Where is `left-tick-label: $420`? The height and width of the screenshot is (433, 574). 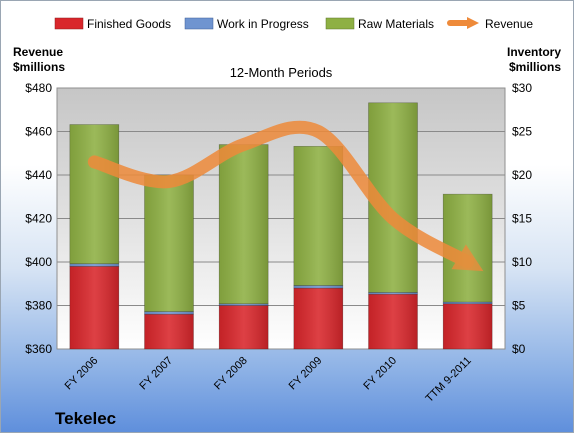 left-tick-label: $420 is located at coordinates (38, 219).